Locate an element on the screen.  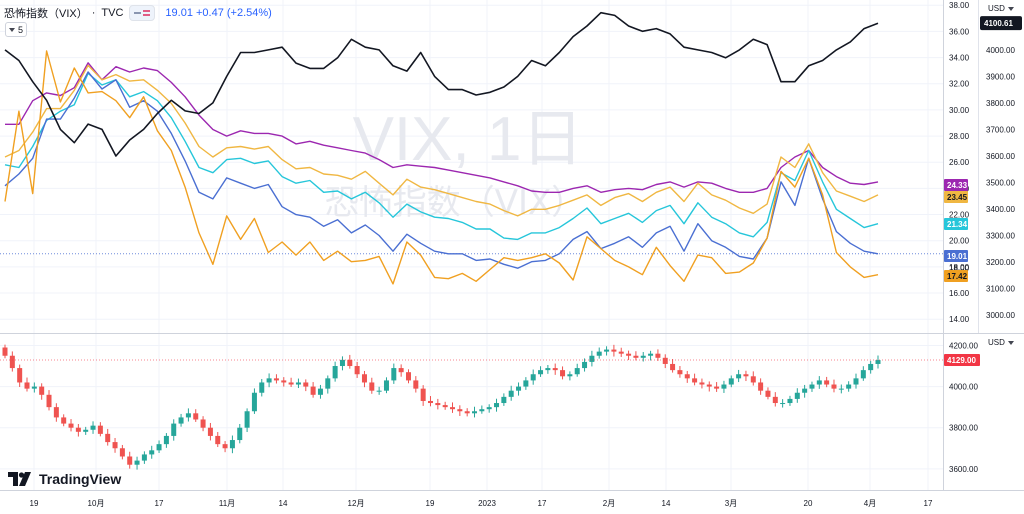
time-axis-tick: 2023 is located at coordinates (487, 503).